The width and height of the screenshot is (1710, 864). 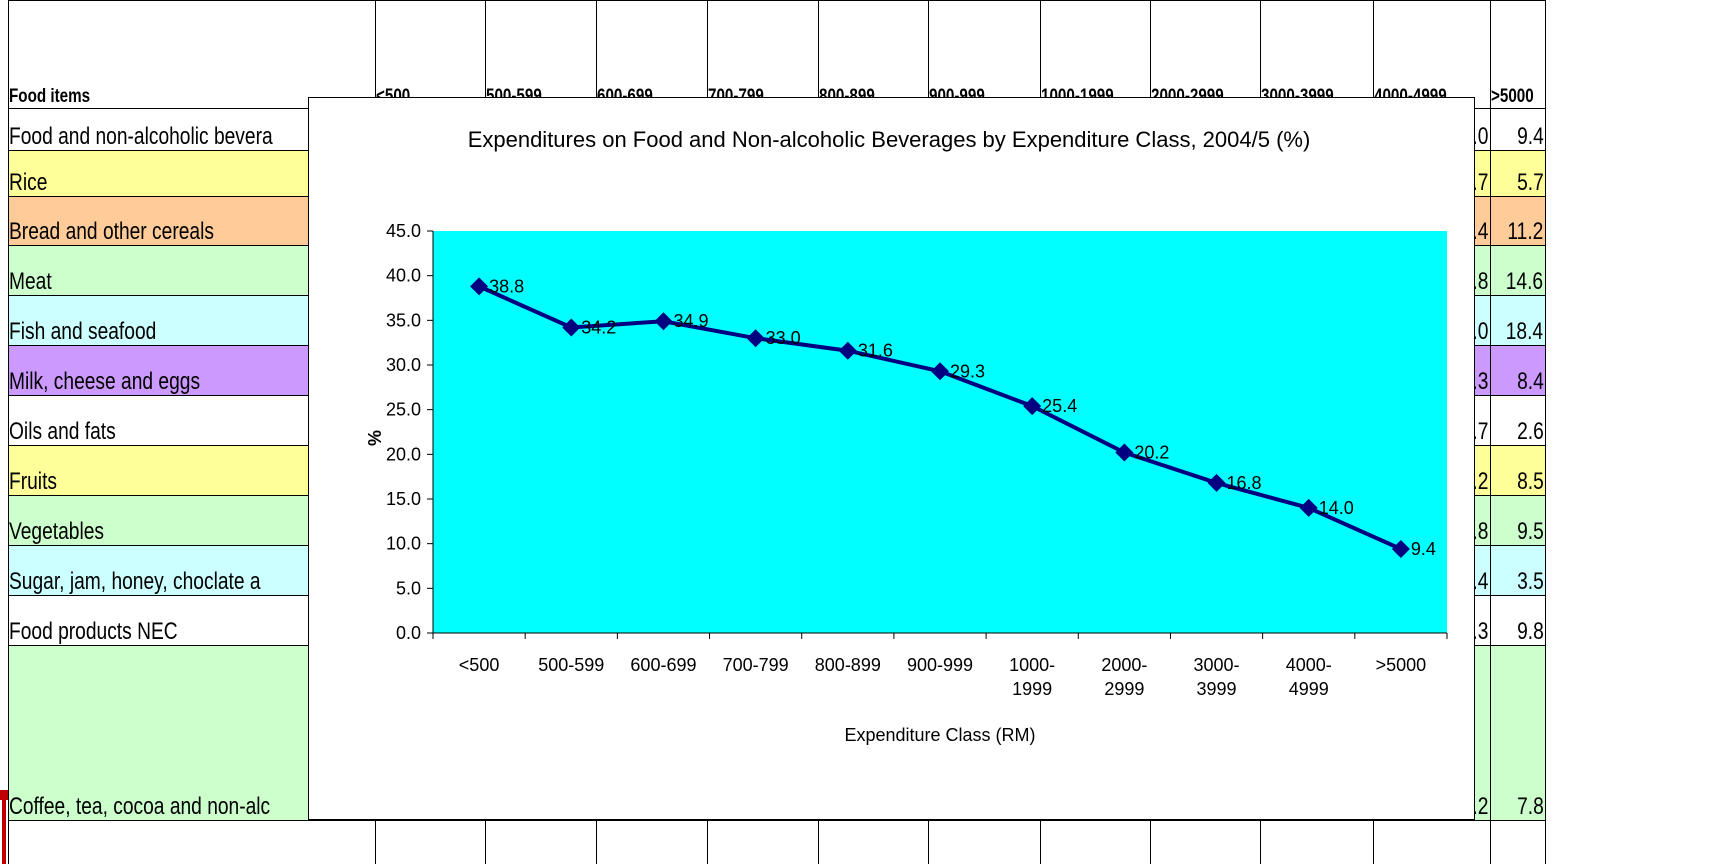 I want to click on cell-text: 8.4, so click(x=1530, y=381).